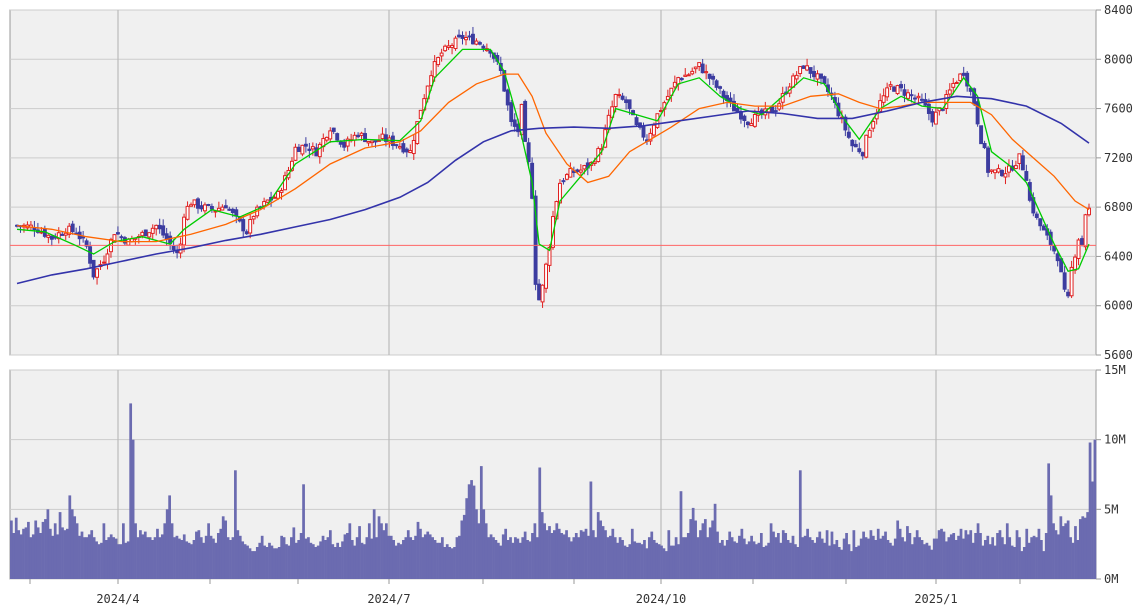  What do you see at coordinates (1118, 158) in the screenshot?
I see `price-tick-label: 7200` at bounding box center [1118, 158].